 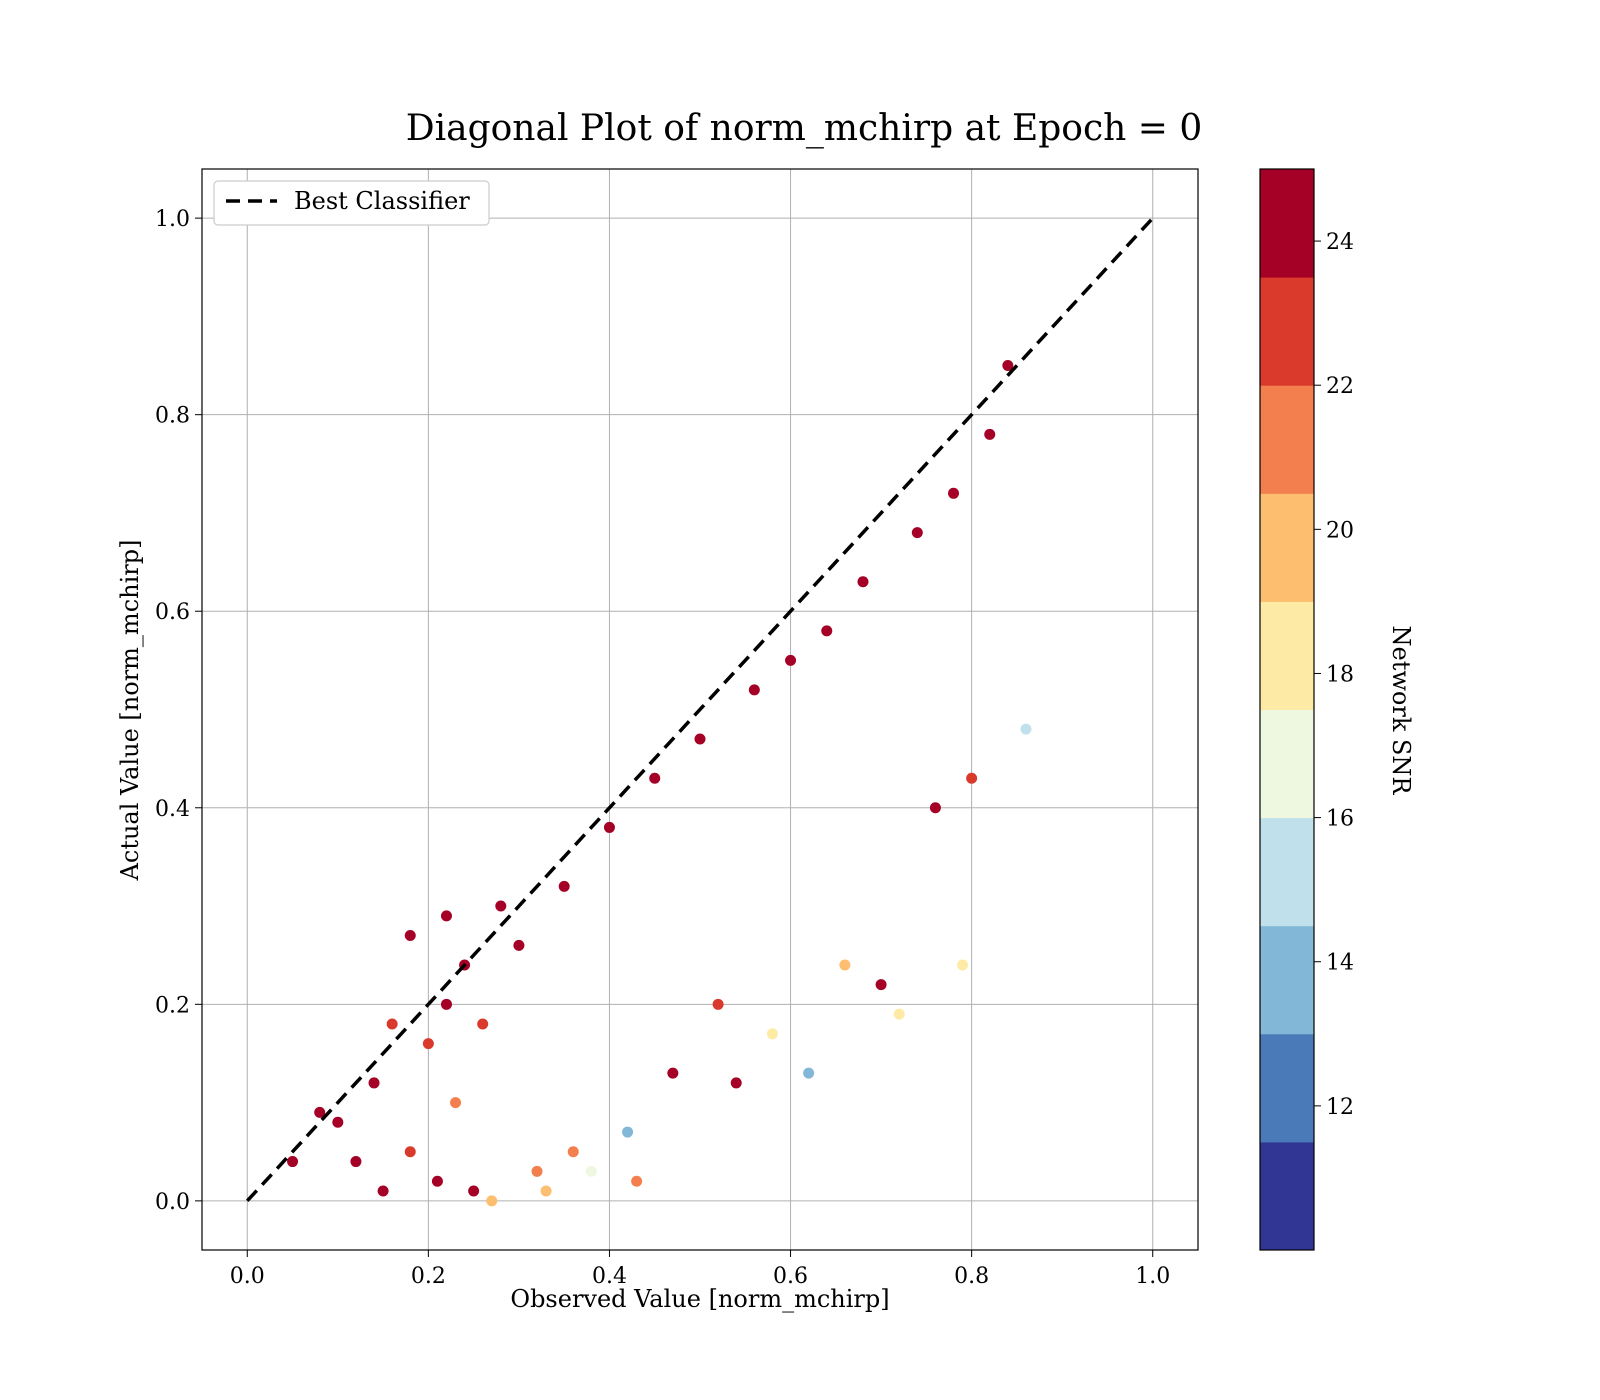 I want to click on legend: Best Classifier, so click(x=351, y=203).